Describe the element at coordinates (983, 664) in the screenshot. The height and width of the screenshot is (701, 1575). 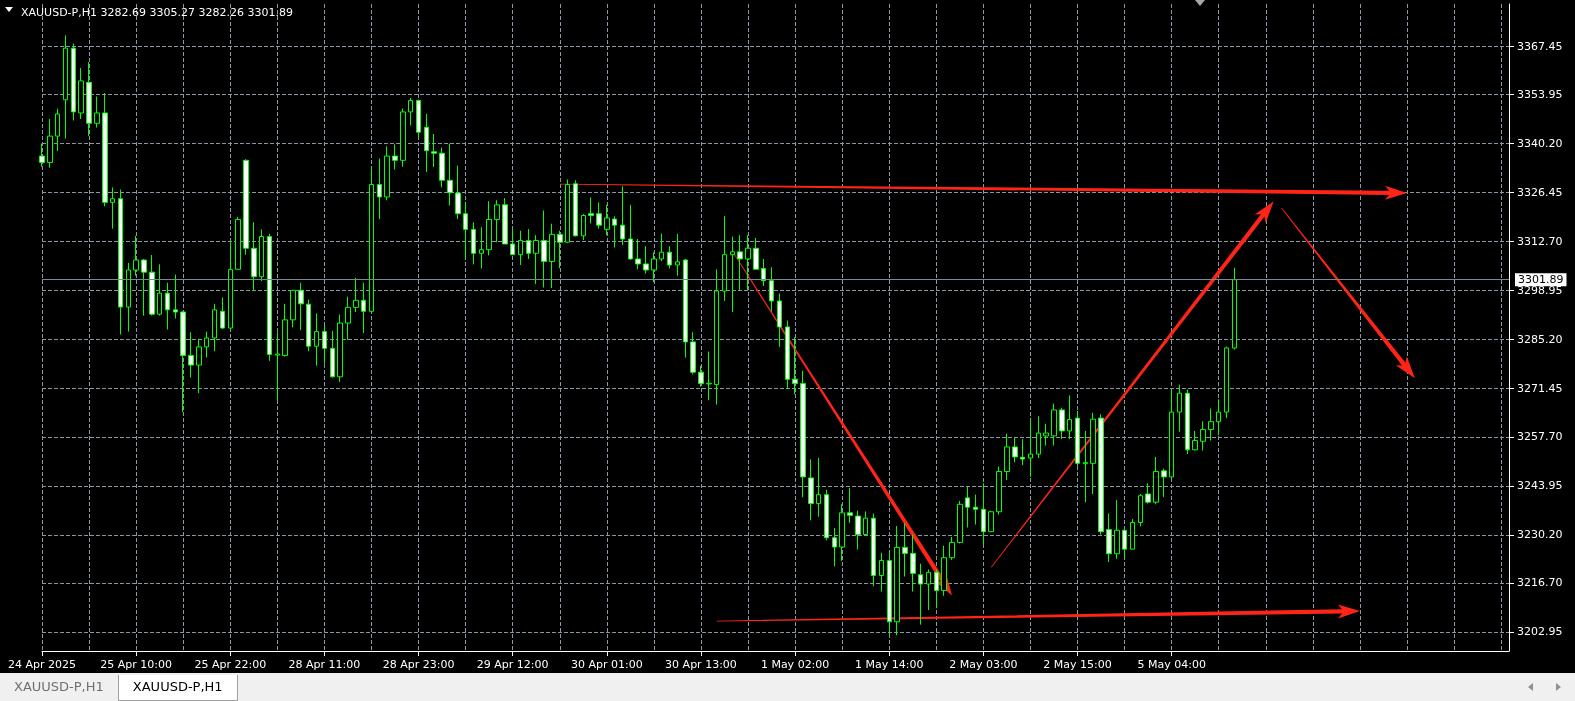
I see `x-tick-label: 2 May 03:00` at that location.